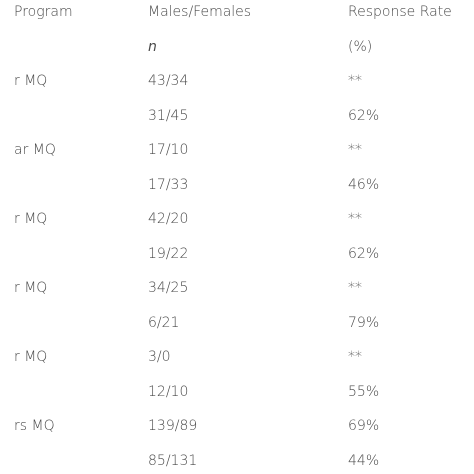  I want to click on table-cell: 6/21, so click(164, 322).